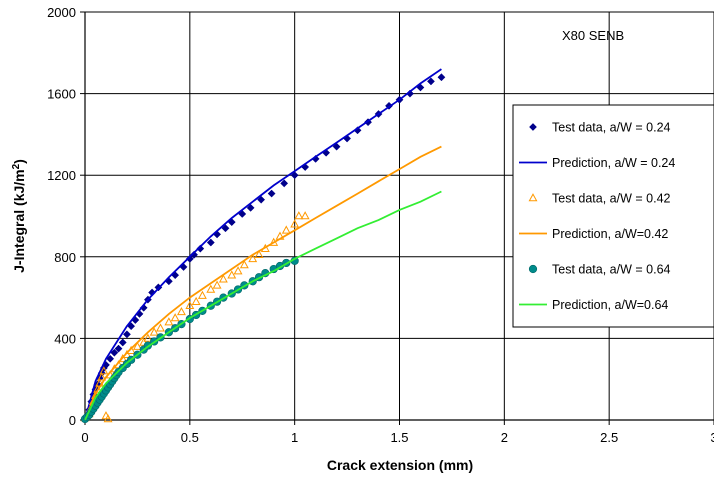  I want to click on x-tick-label: 0, so click(84, 437).